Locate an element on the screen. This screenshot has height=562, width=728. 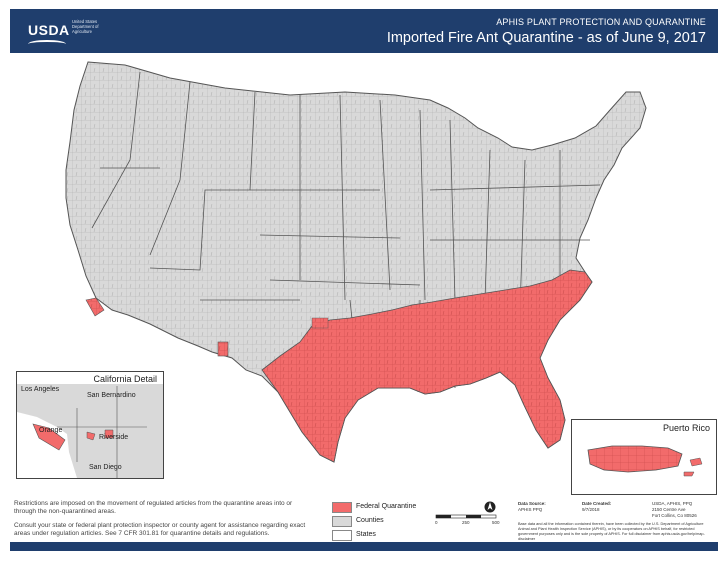
label-san-diego: San Diego is located at coordinates (105, 467).